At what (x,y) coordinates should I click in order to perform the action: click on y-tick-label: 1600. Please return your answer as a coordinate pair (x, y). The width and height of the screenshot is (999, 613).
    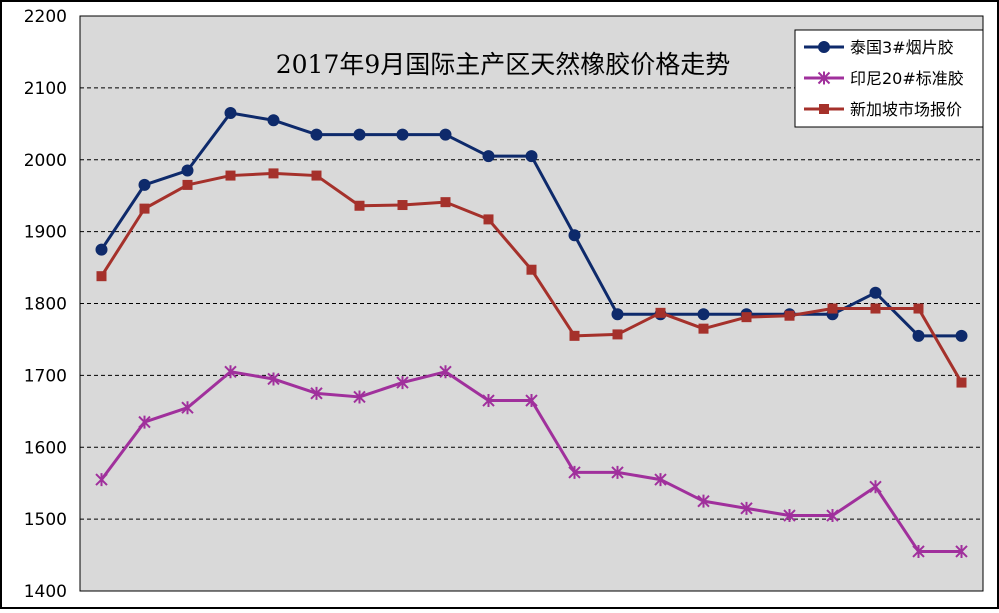
    Looking at the image, I should click on (45, 448).